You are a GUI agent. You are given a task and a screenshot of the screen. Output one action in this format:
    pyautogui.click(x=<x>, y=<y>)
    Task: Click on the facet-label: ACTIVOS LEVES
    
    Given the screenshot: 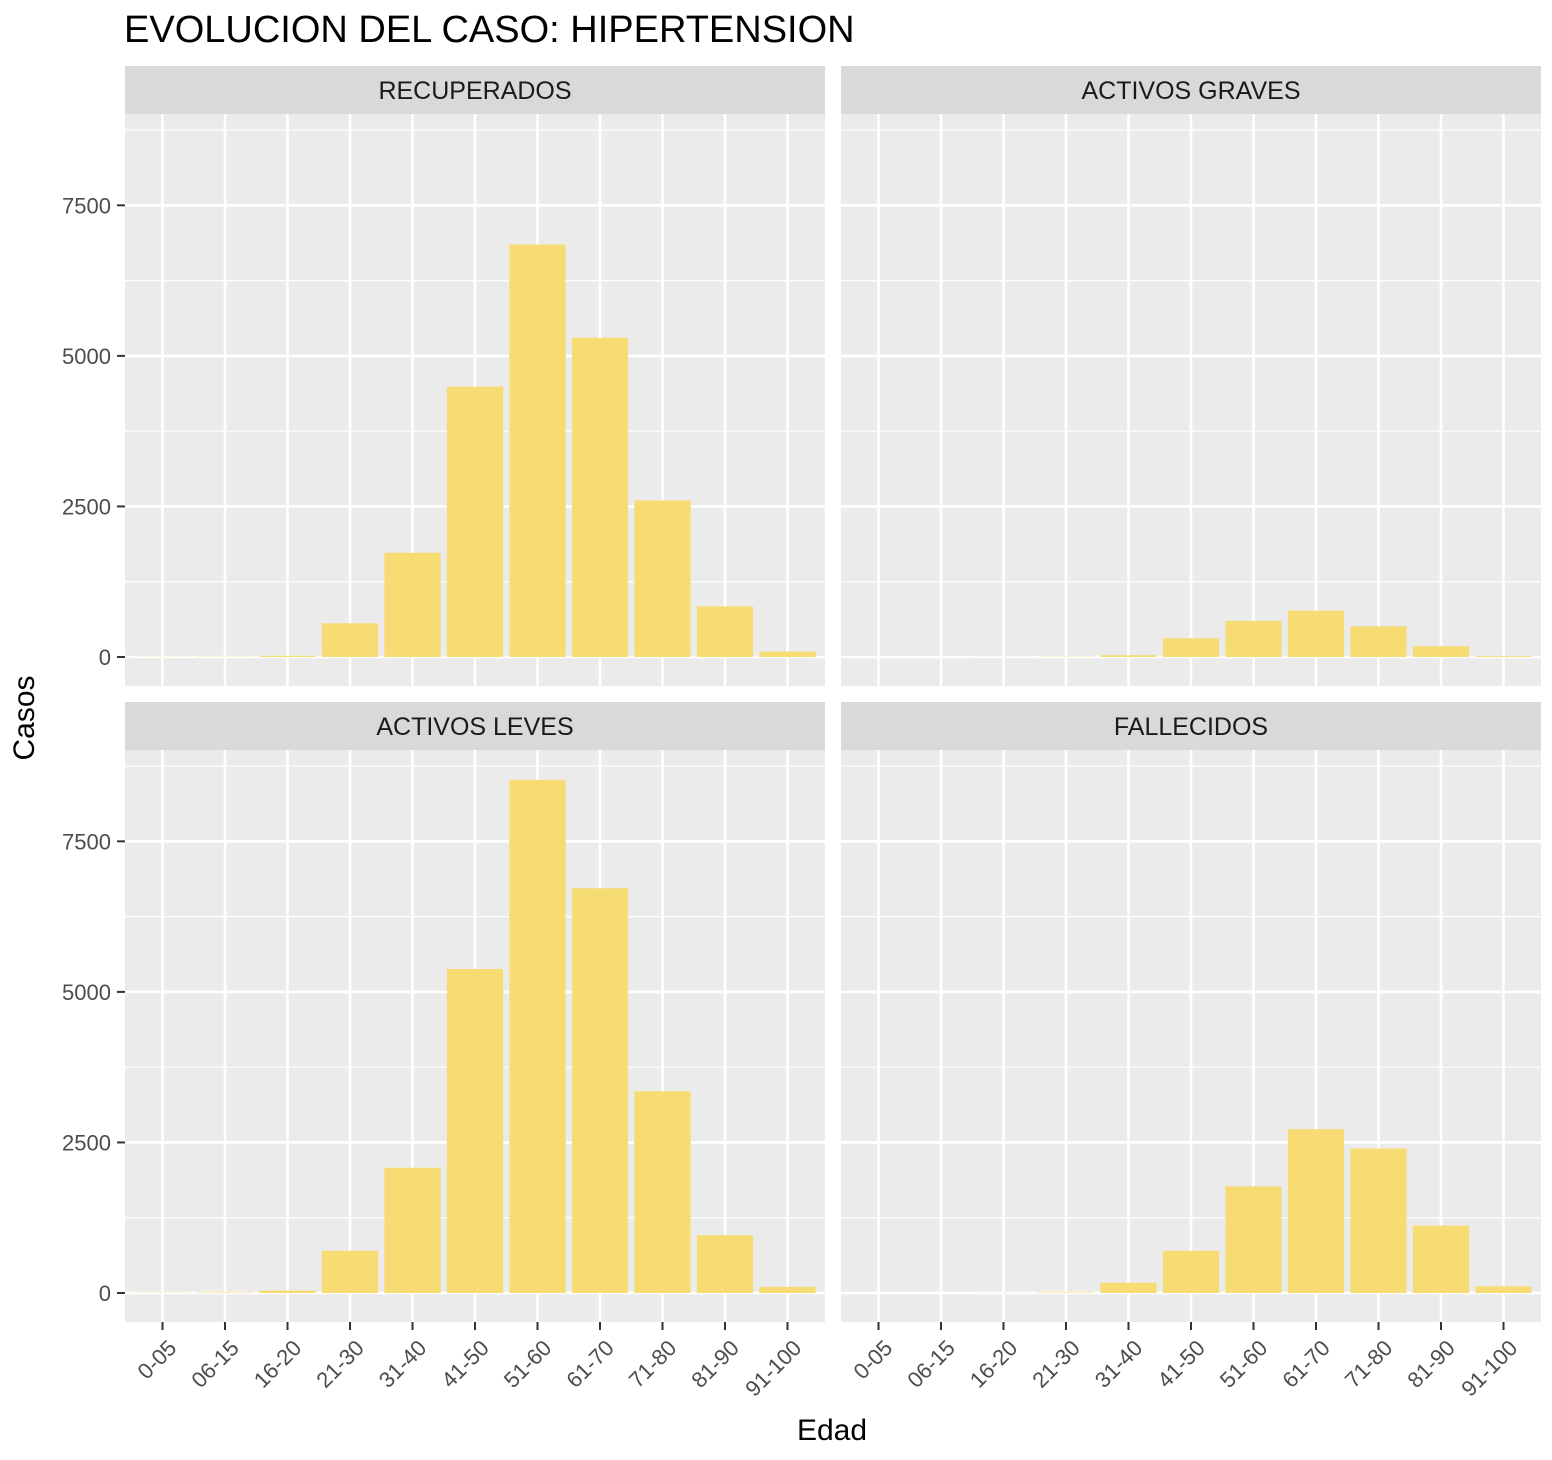 What is the action you would take?
    pyautogui.click(x=474, y=727)
    